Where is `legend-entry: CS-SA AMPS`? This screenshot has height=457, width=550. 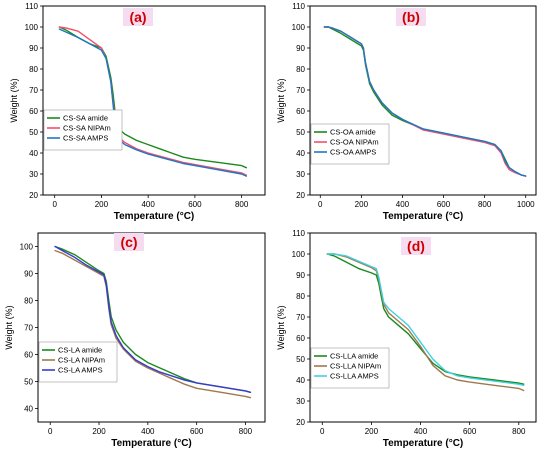
legend-entry: CS-SA AMPS is located at coordinates (85, 138).